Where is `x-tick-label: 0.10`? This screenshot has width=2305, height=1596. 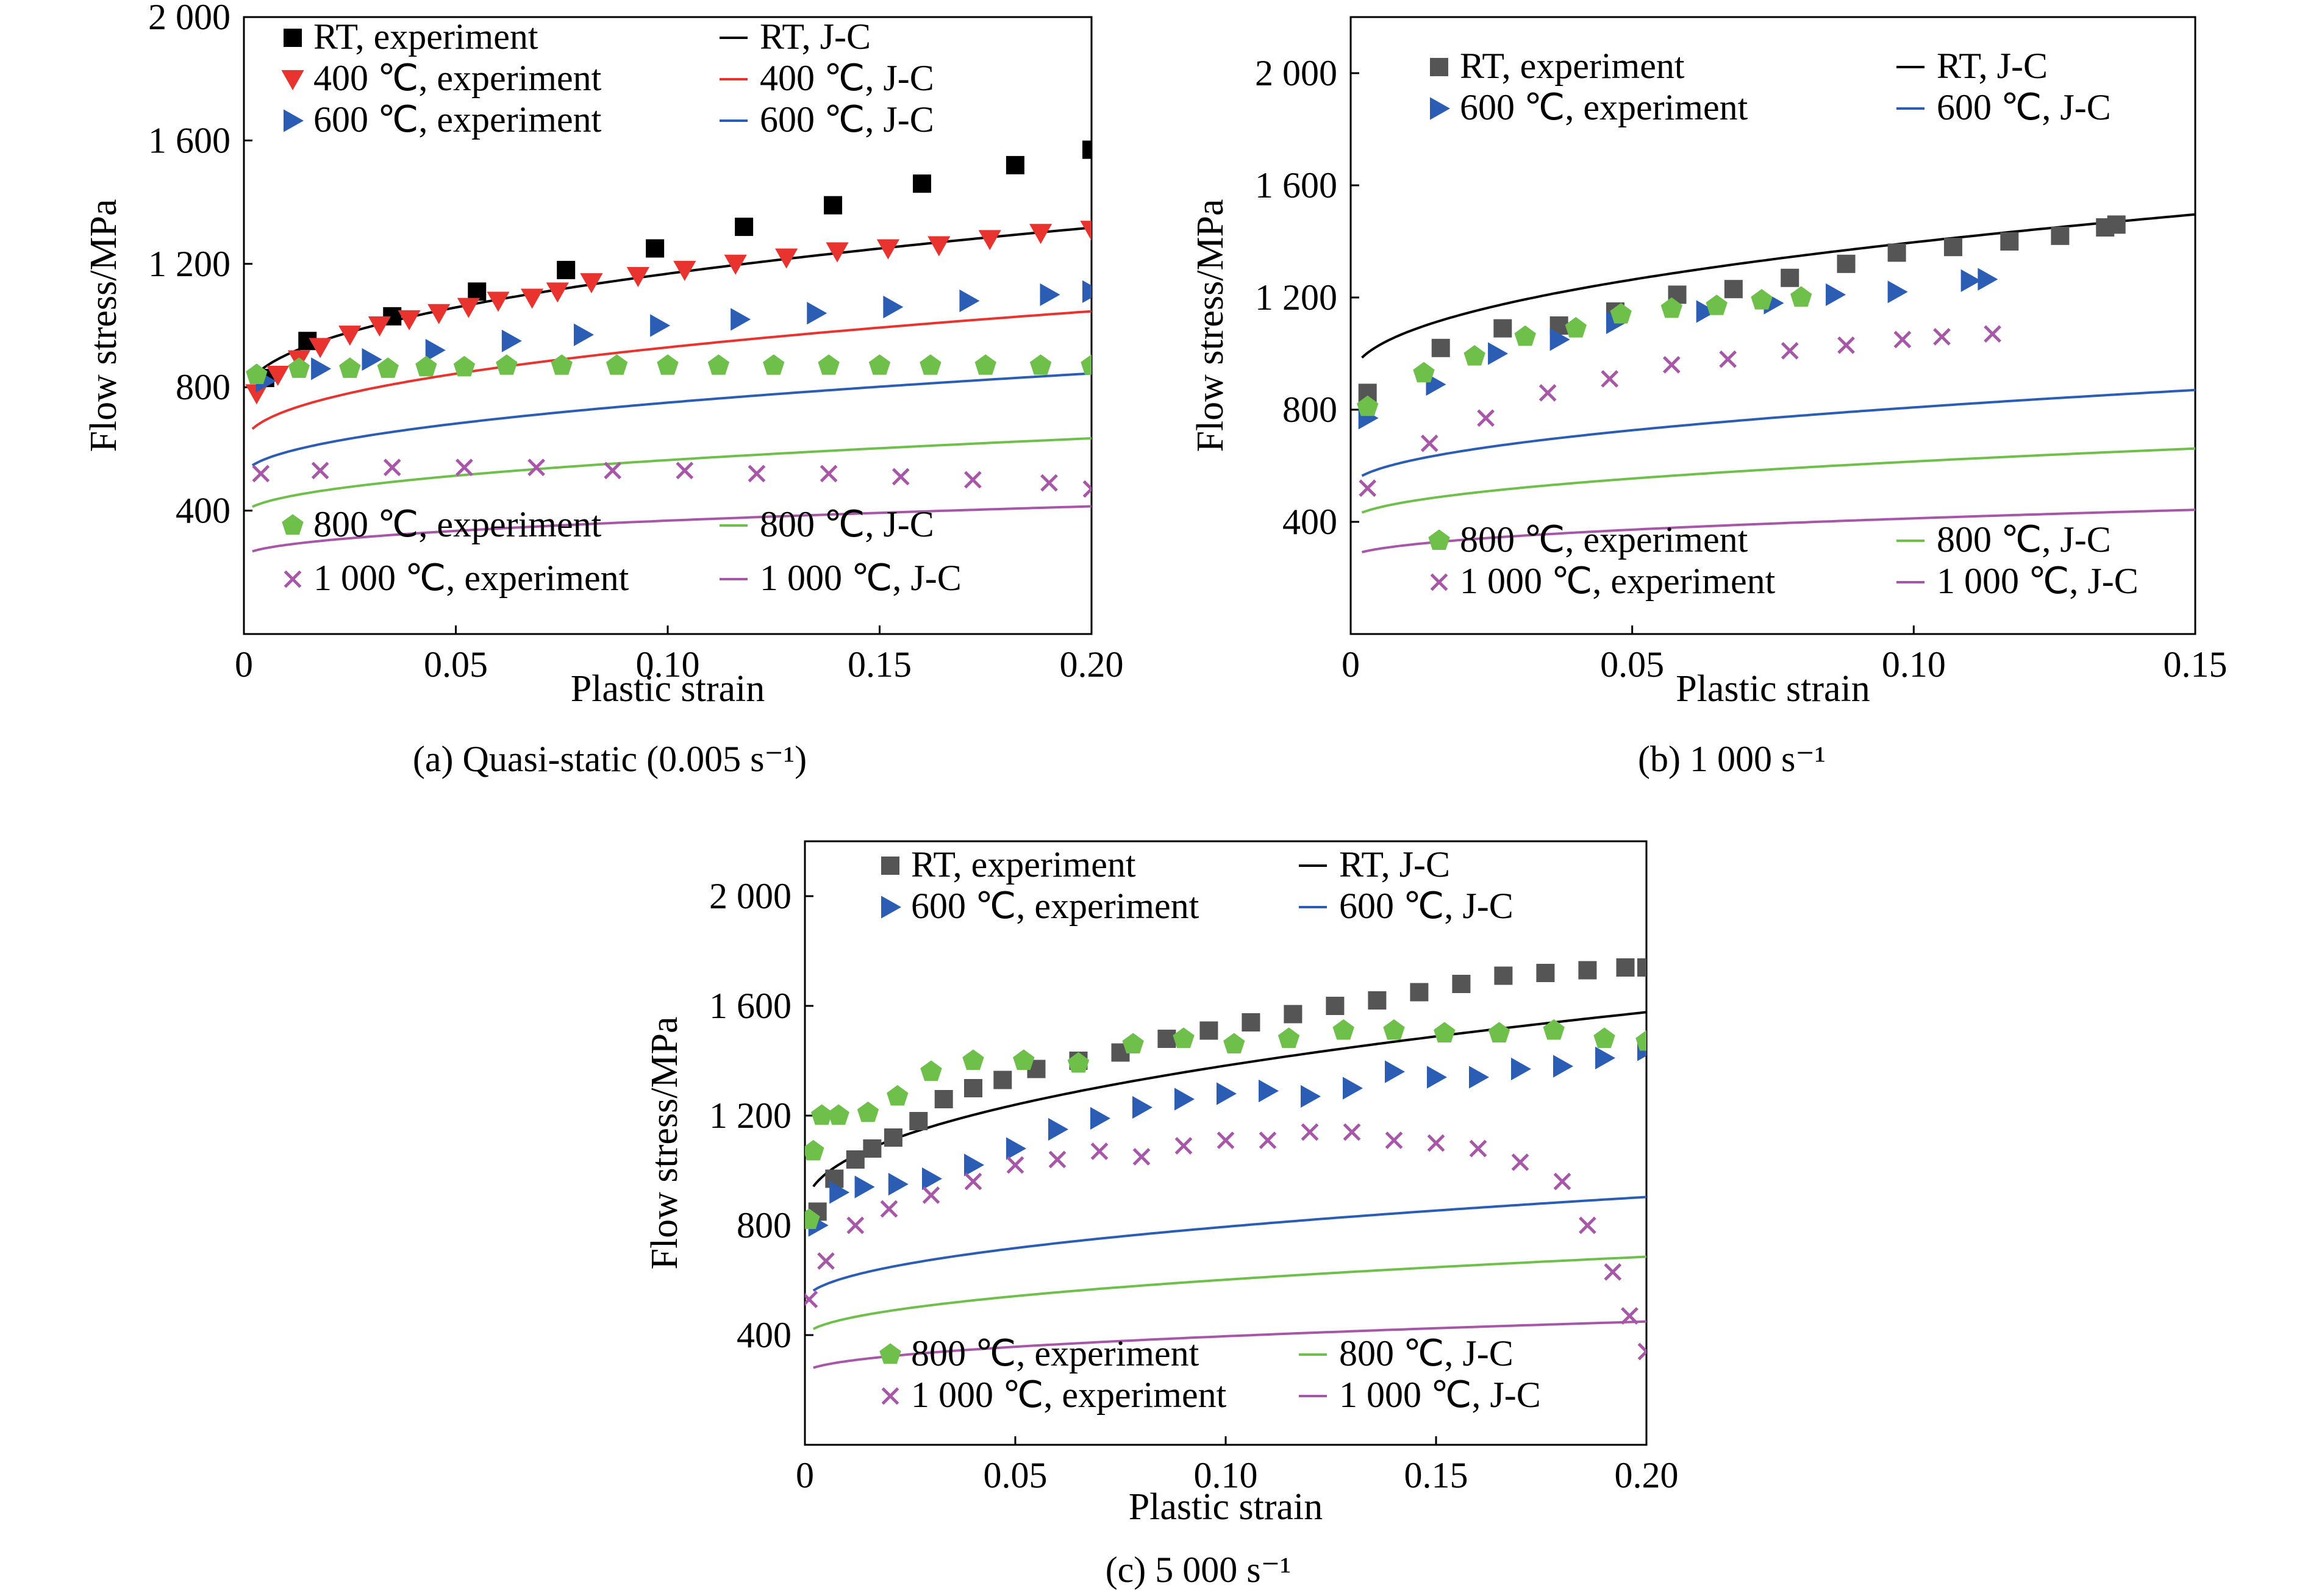
x-tick-label: 0.10 is located at coordinates (668, 664).